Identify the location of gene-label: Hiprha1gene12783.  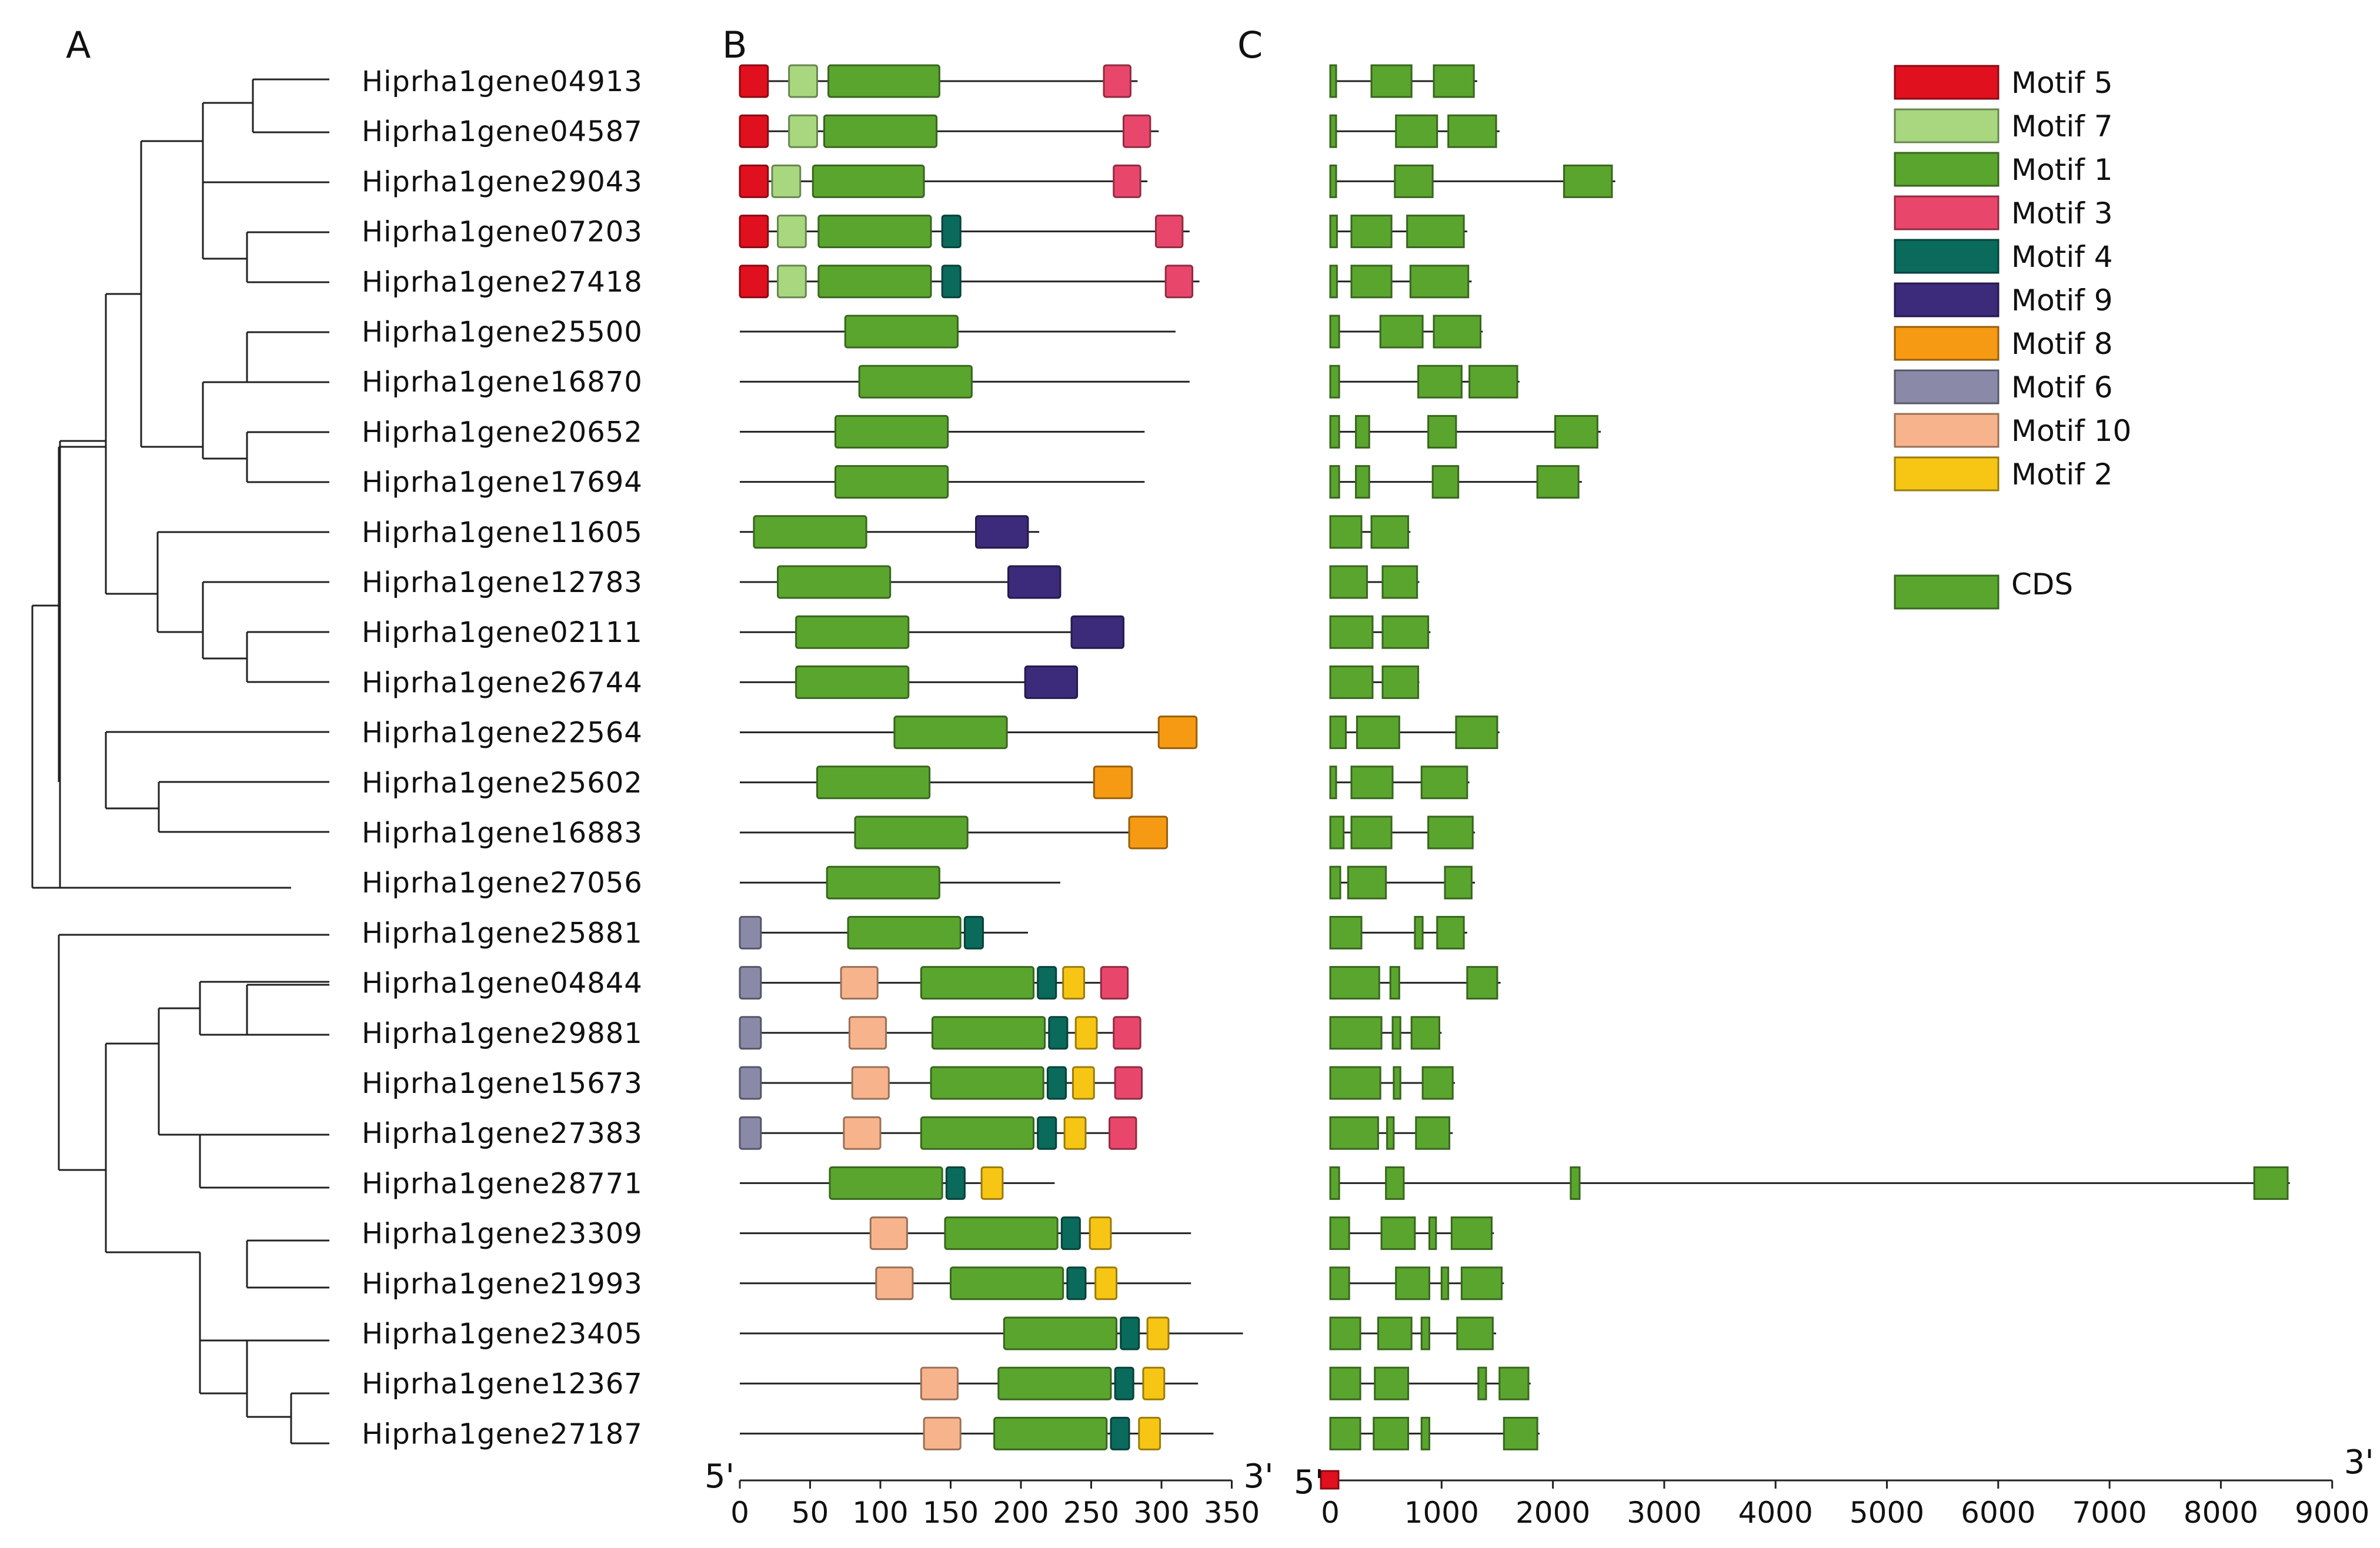
(502, 582).